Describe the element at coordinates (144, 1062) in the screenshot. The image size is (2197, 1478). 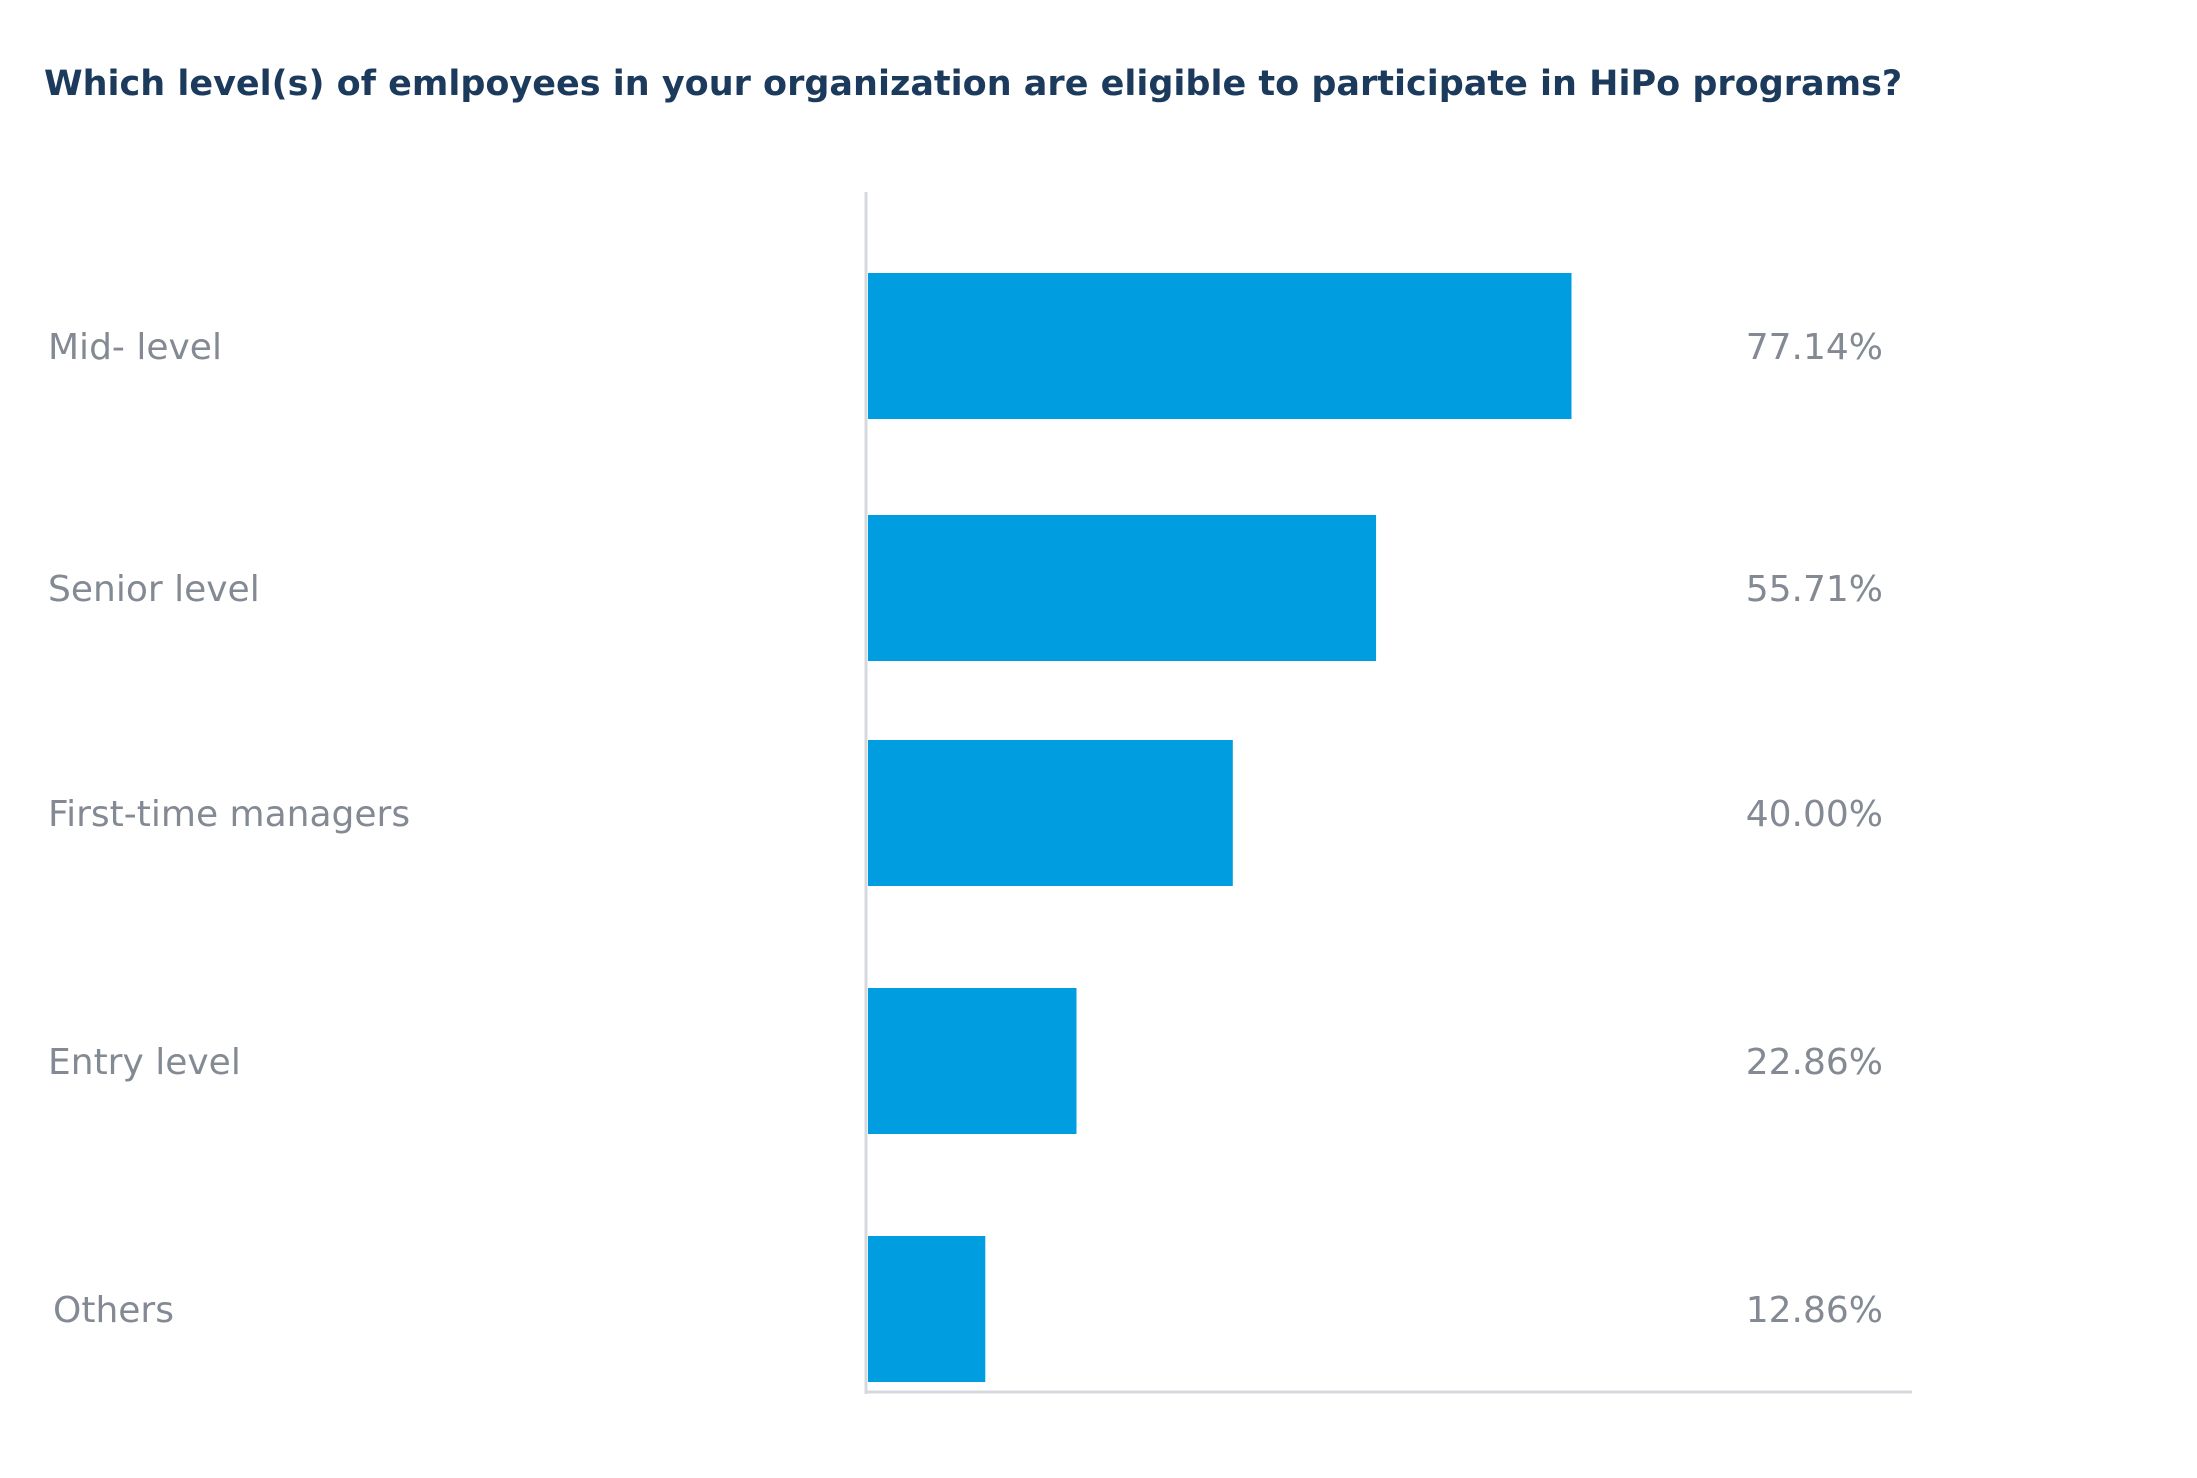
I see `category-label-3: Entry level` at that location.